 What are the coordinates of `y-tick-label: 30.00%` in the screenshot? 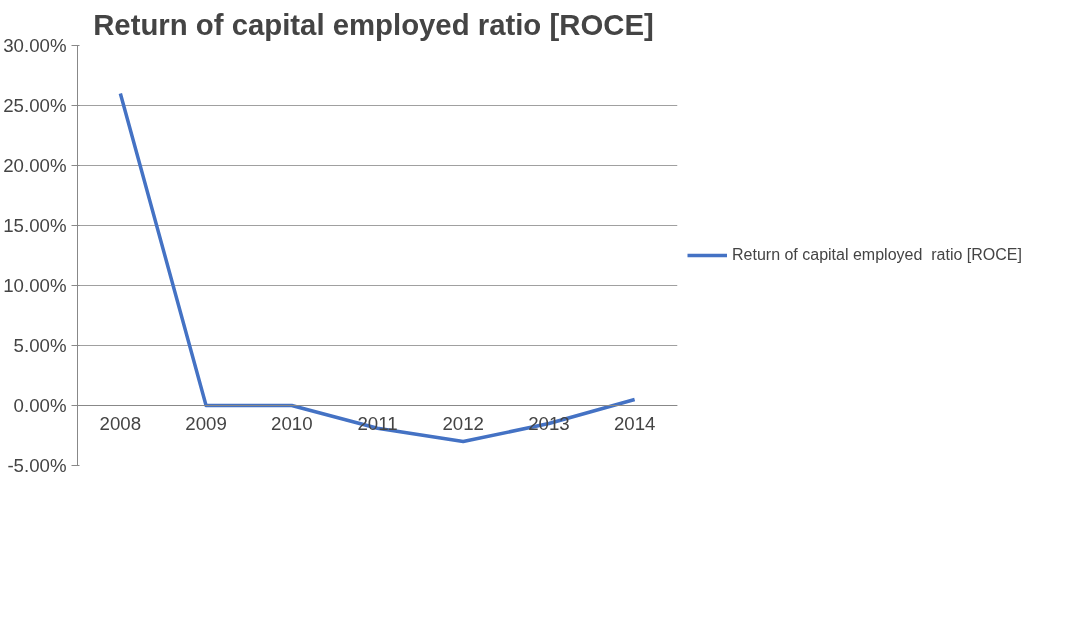 It's located at (35, 45).